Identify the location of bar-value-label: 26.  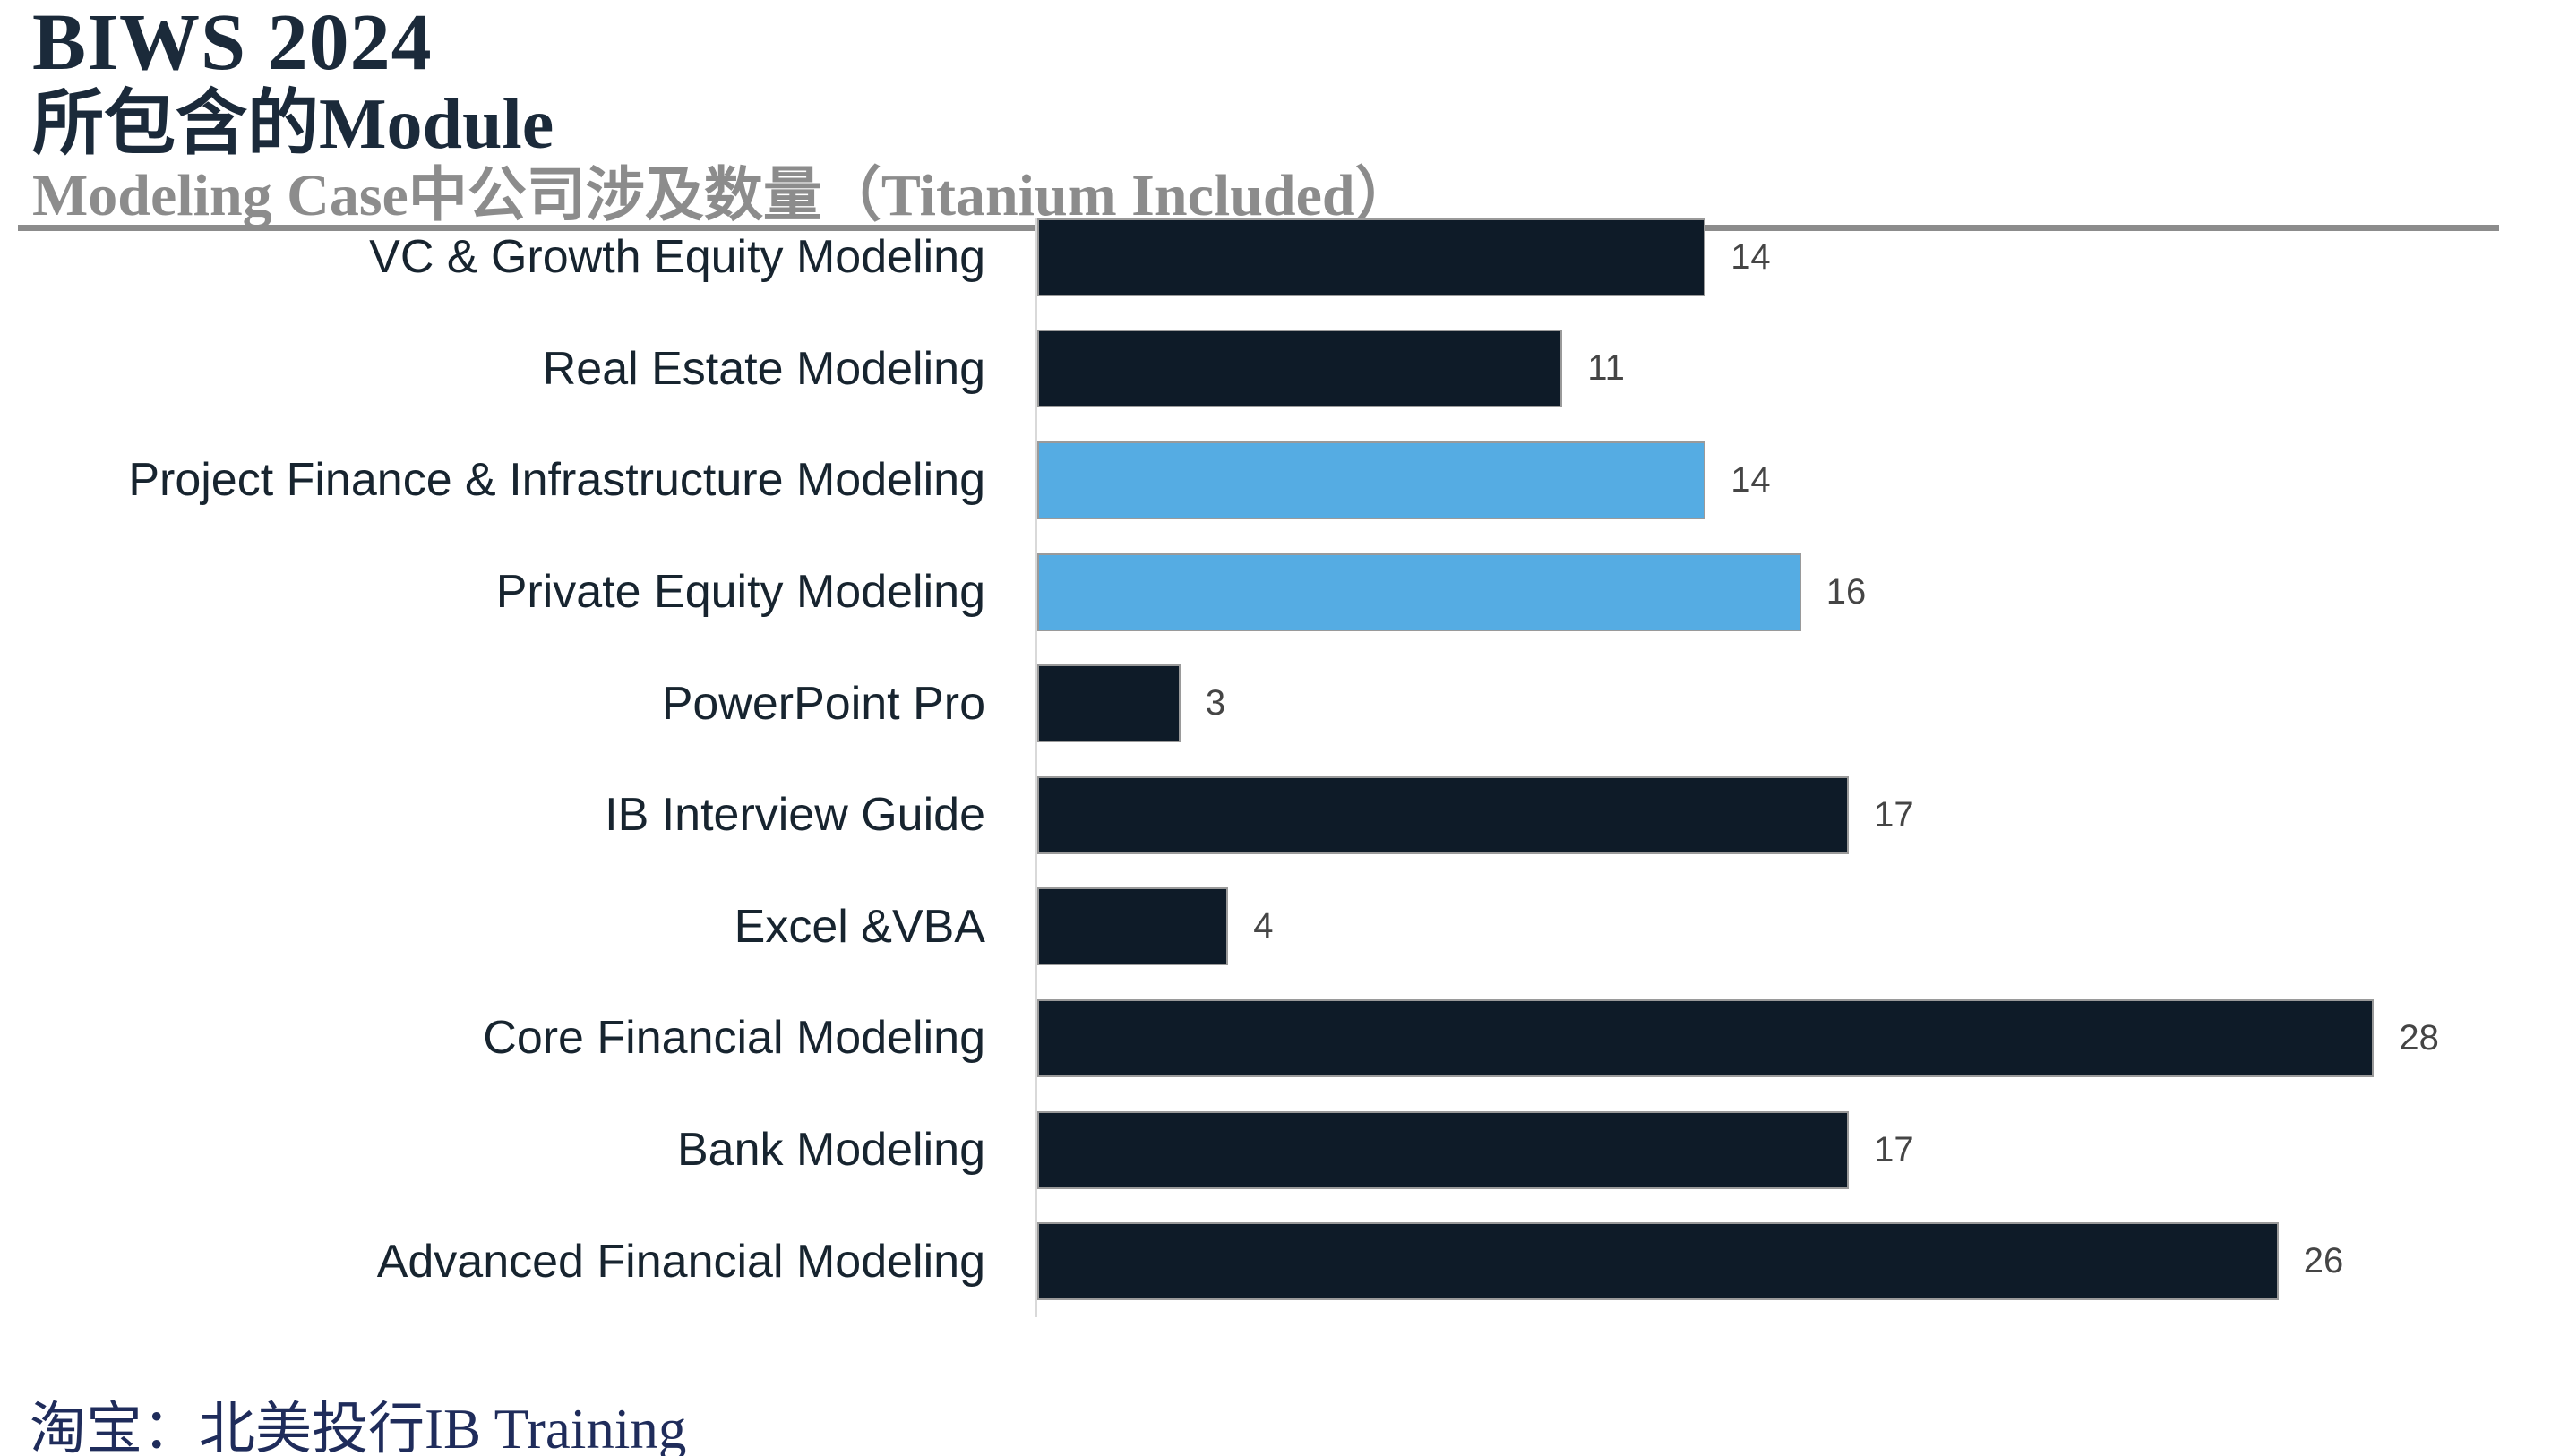
(2324, 1261).